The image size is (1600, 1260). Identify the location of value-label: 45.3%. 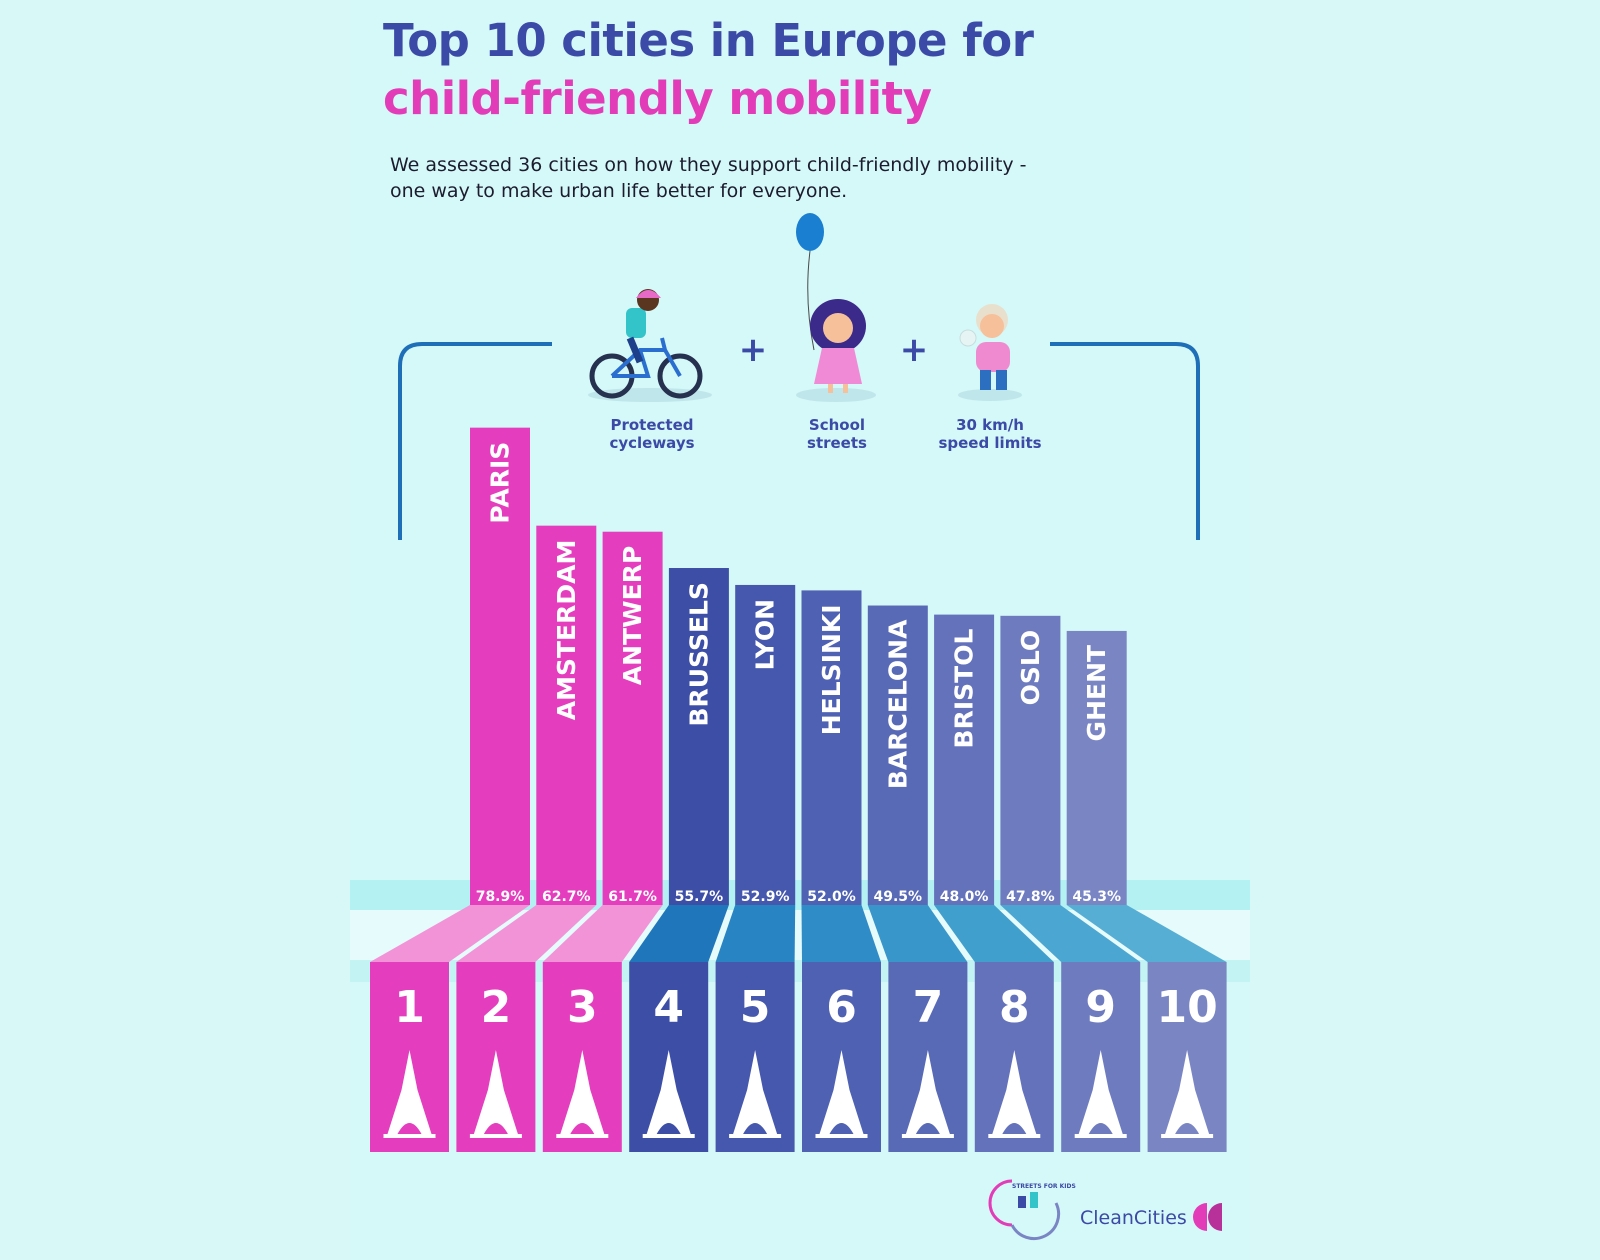
(1096, 897).